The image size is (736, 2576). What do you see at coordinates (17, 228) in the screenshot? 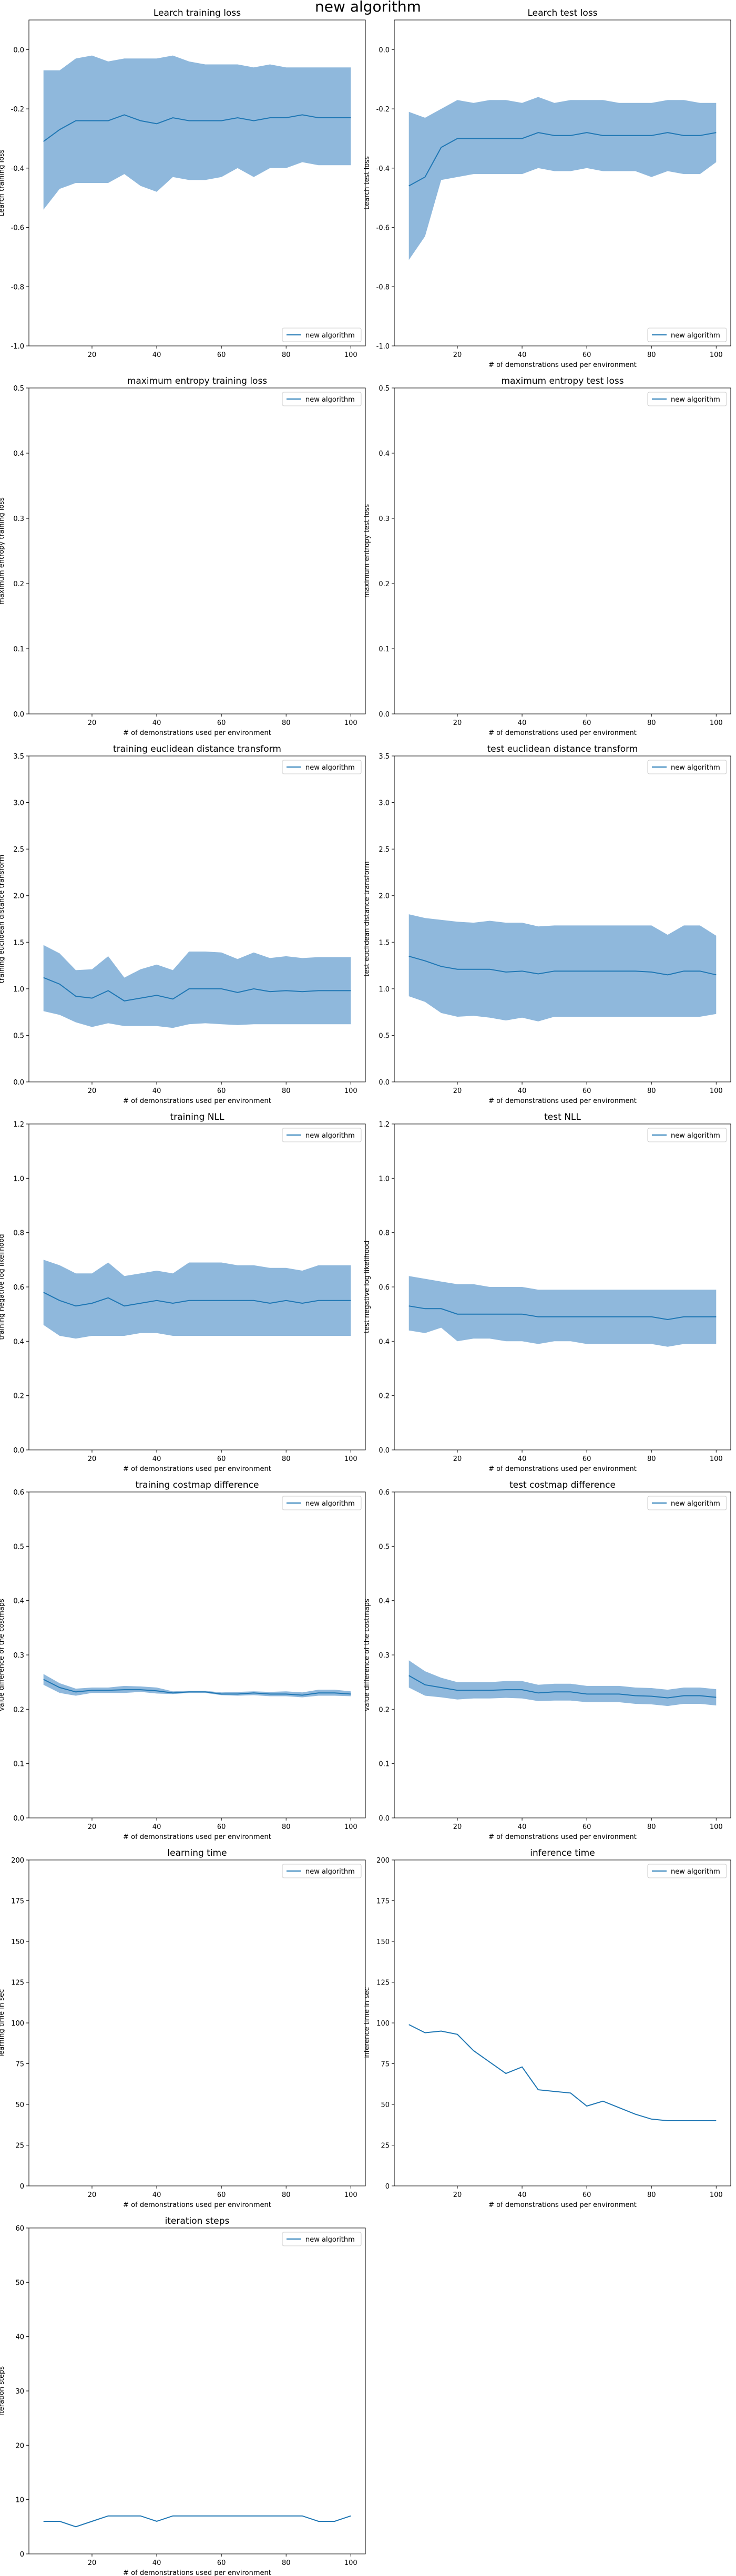
I see `y-tick-label: -0.6` at bounding box center [17, 228].